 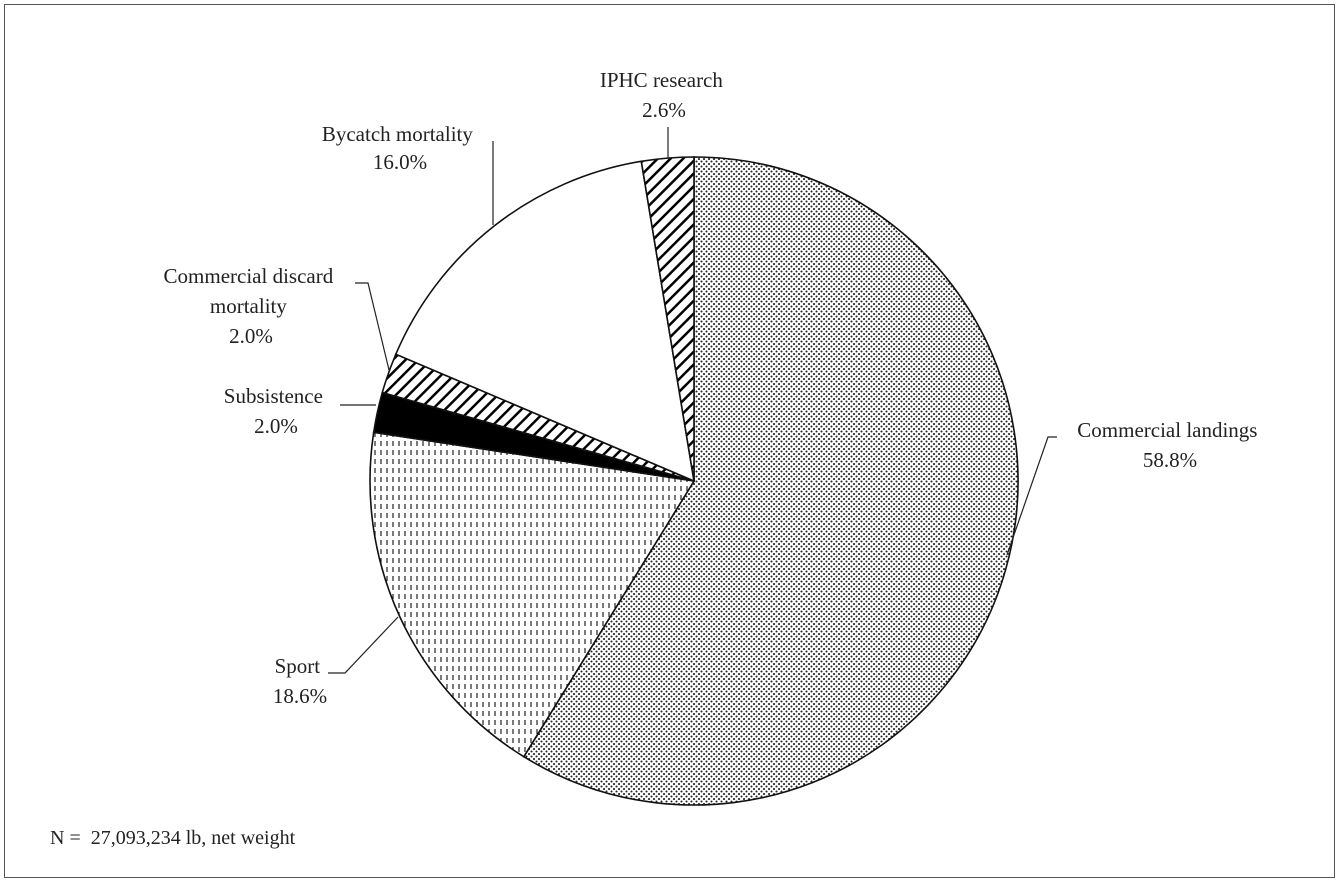 What do you see at coordinates (173, 838) in the screenshot?
I see `footnote-total: N = 27,093,234 lb, net weight` at bounding box center [173, 838].